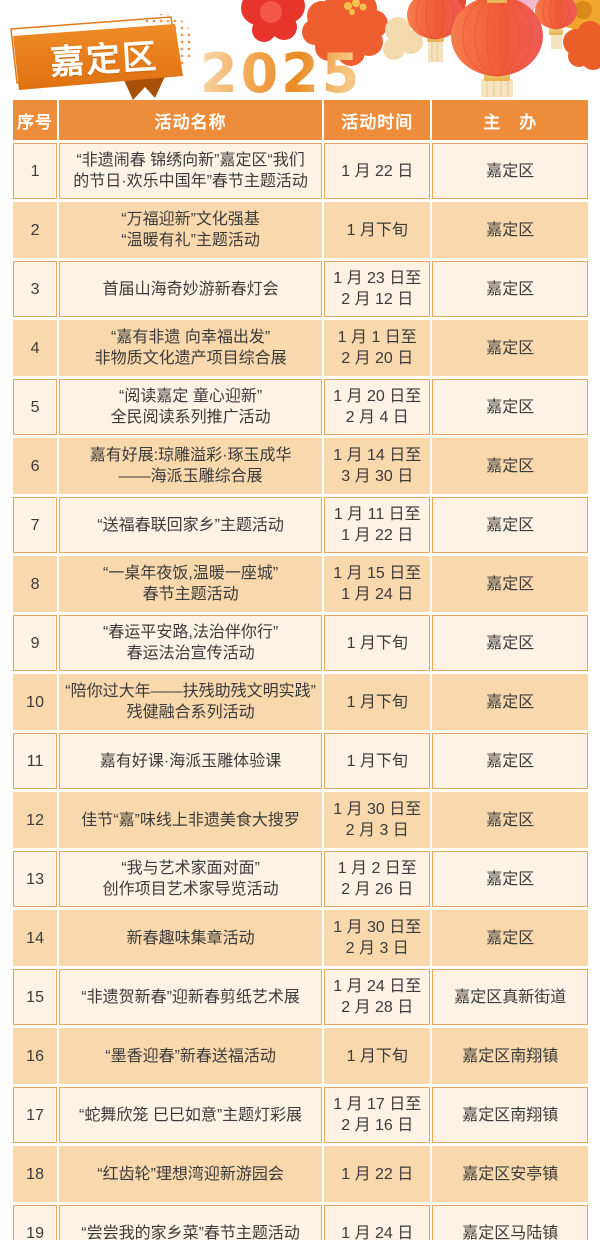  What do you see at coordinates (191, 525) in the screenshot?
I see `activity-name-cell: “送福春联回家乡”主题活动` at bounding box center [191, 525].